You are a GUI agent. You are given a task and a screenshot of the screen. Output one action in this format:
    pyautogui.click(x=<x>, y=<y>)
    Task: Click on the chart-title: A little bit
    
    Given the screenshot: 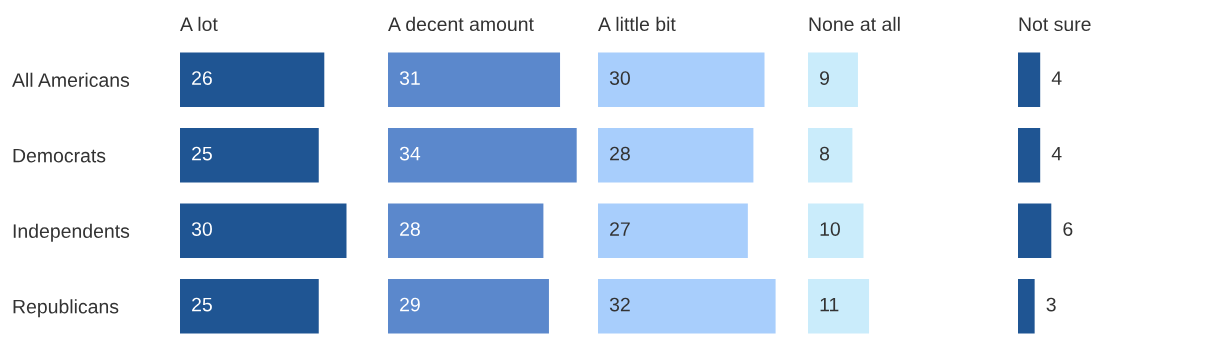 What is the action you would take?
    pyautogui.click(x=637, y=24)
    